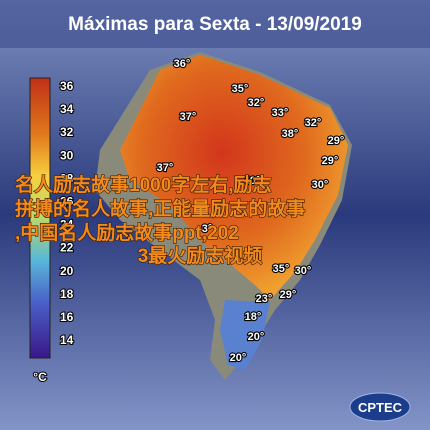 The image size is (430, 430). What do you see at coordinates (264, 299) in the screenshot?
I see `temperature-label: 23°` at bounding box center [264, 299].